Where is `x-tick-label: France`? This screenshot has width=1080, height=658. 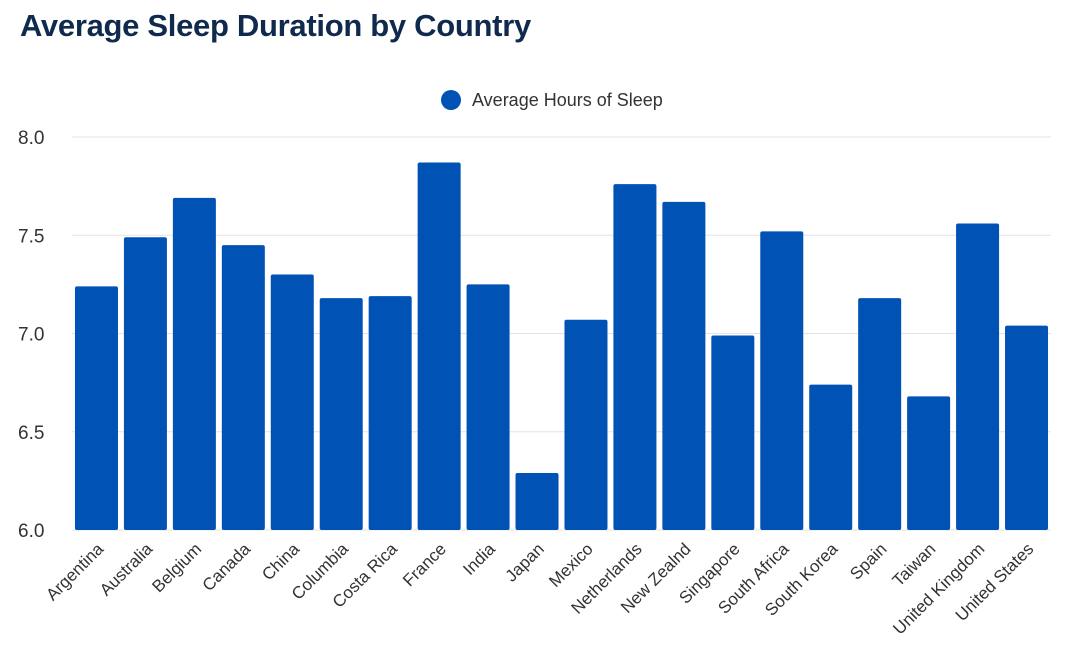
x-tick-label: France is located at coordinates (424, 564).